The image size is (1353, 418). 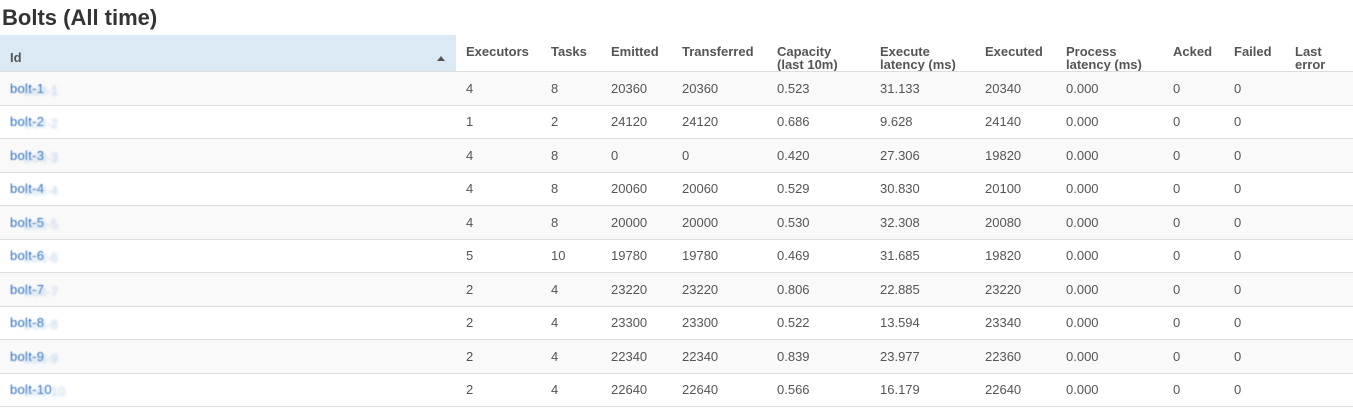 What do you see at coordinates (31, 389) in the screenshot?
I see `bolt-id-link: bolt-10` at bounding box center [31, 389].